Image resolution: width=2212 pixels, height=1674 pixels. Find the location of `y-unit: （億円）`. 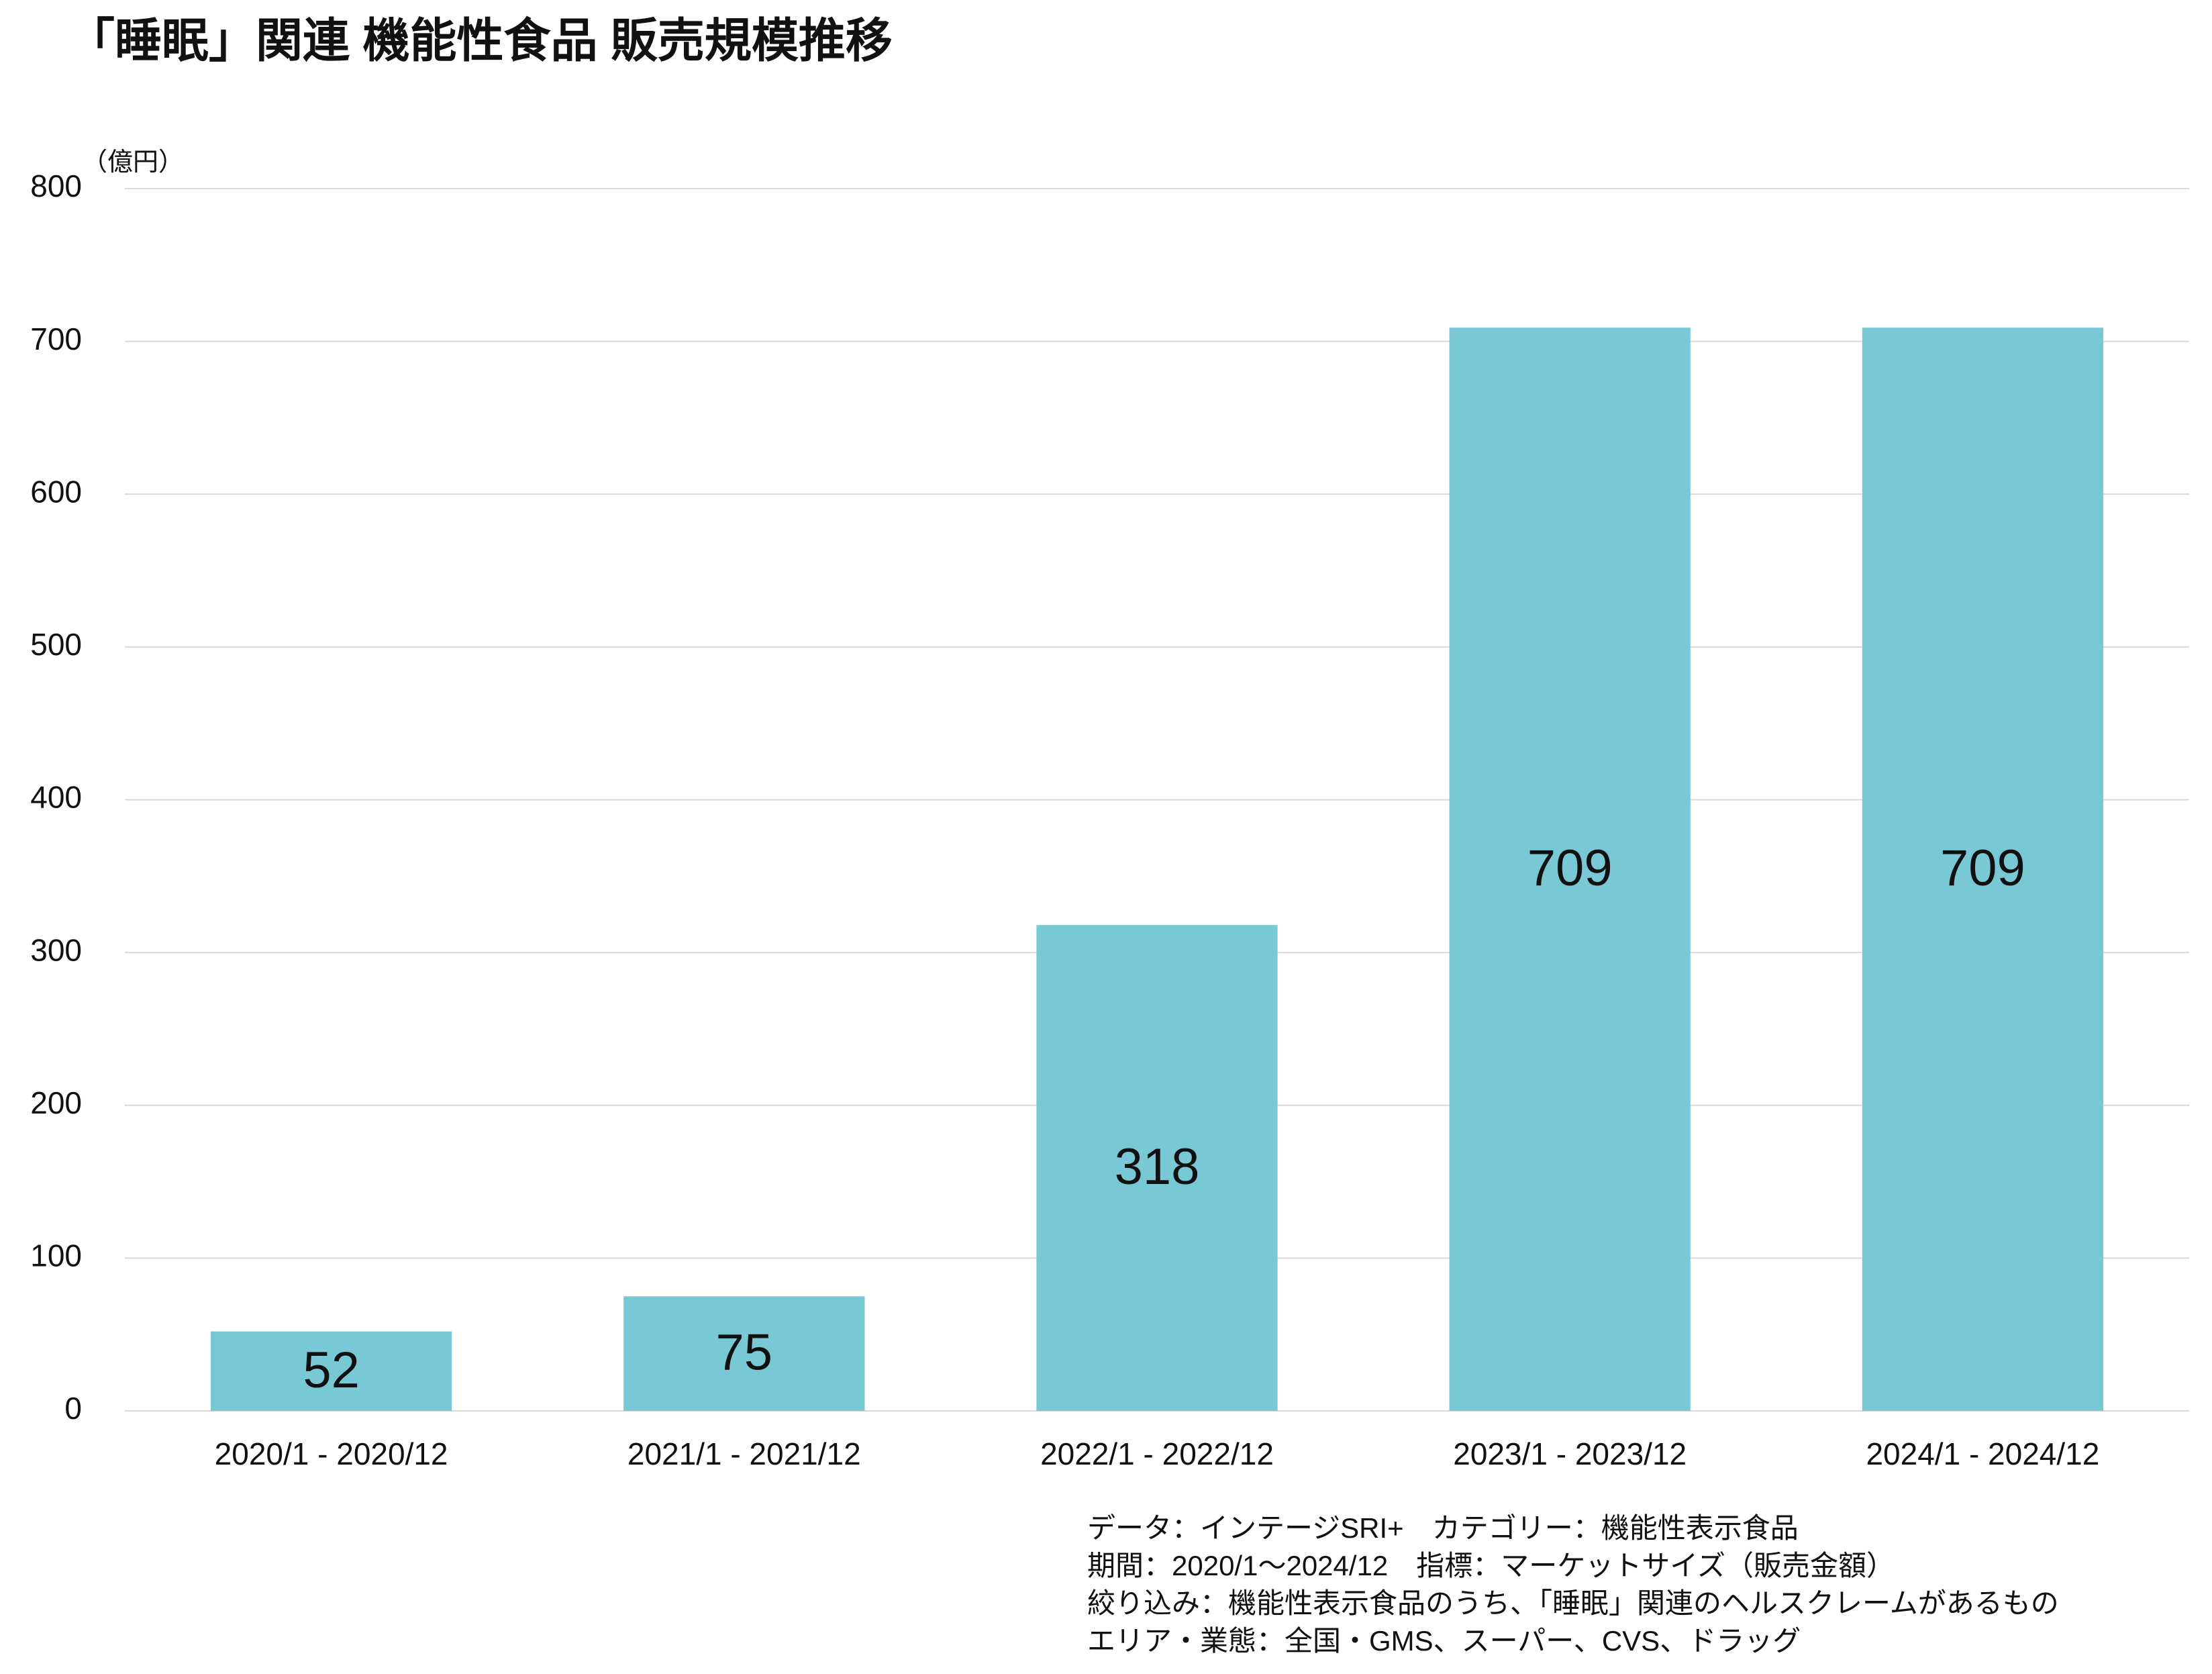

y-unit: （億円） is located at coordinates (133, 162).